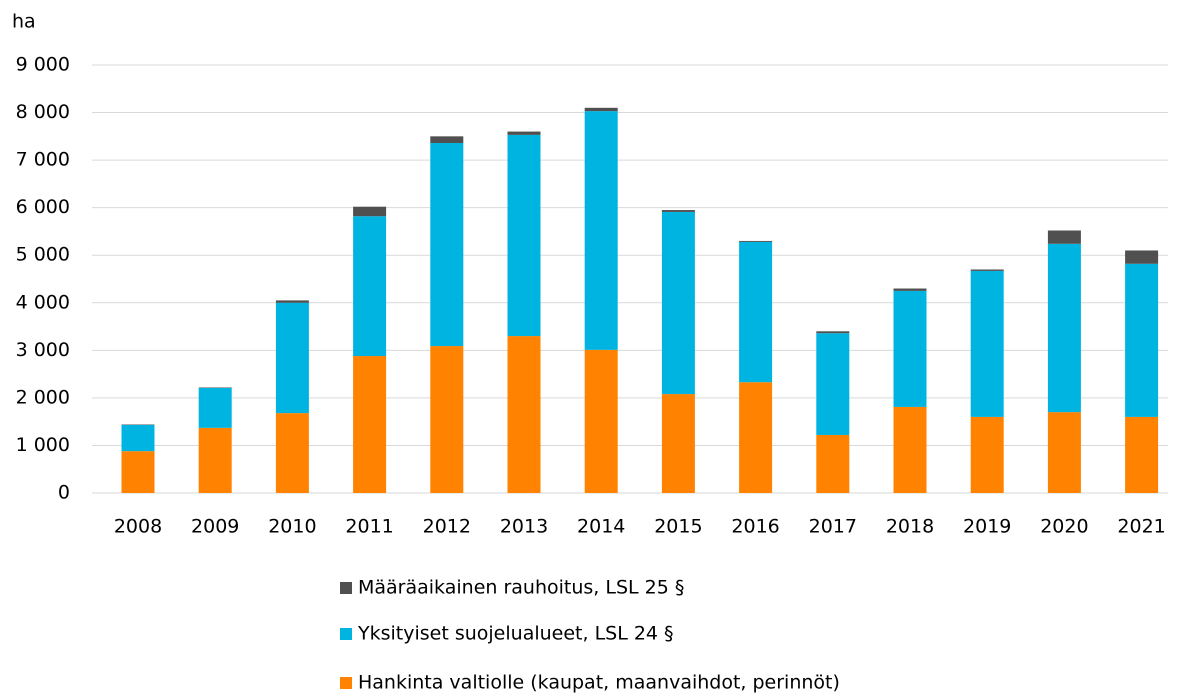  Describe the element at coordinates (43, 112) in the screenshot. I see `y-tick-label: 8 000` at that location.